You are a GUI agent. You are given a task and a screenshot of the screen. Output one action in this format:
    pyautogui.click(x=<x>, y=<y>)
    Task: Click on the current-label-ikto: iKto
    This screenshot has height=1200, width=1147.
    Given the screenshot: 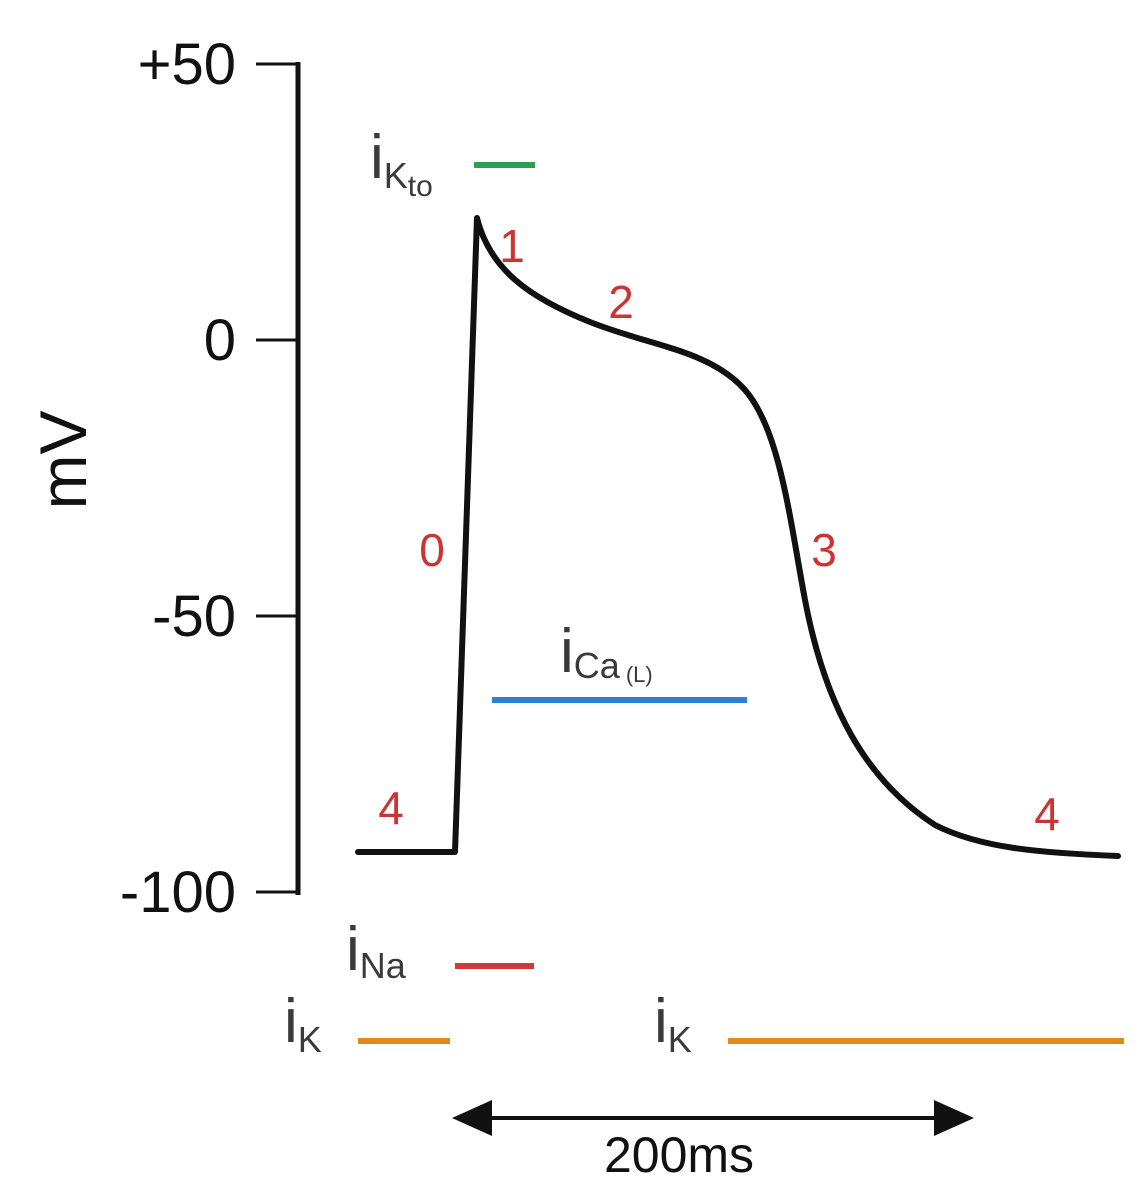 What is the action you would take?
    pyautogui.click(x=401, y=163)
    